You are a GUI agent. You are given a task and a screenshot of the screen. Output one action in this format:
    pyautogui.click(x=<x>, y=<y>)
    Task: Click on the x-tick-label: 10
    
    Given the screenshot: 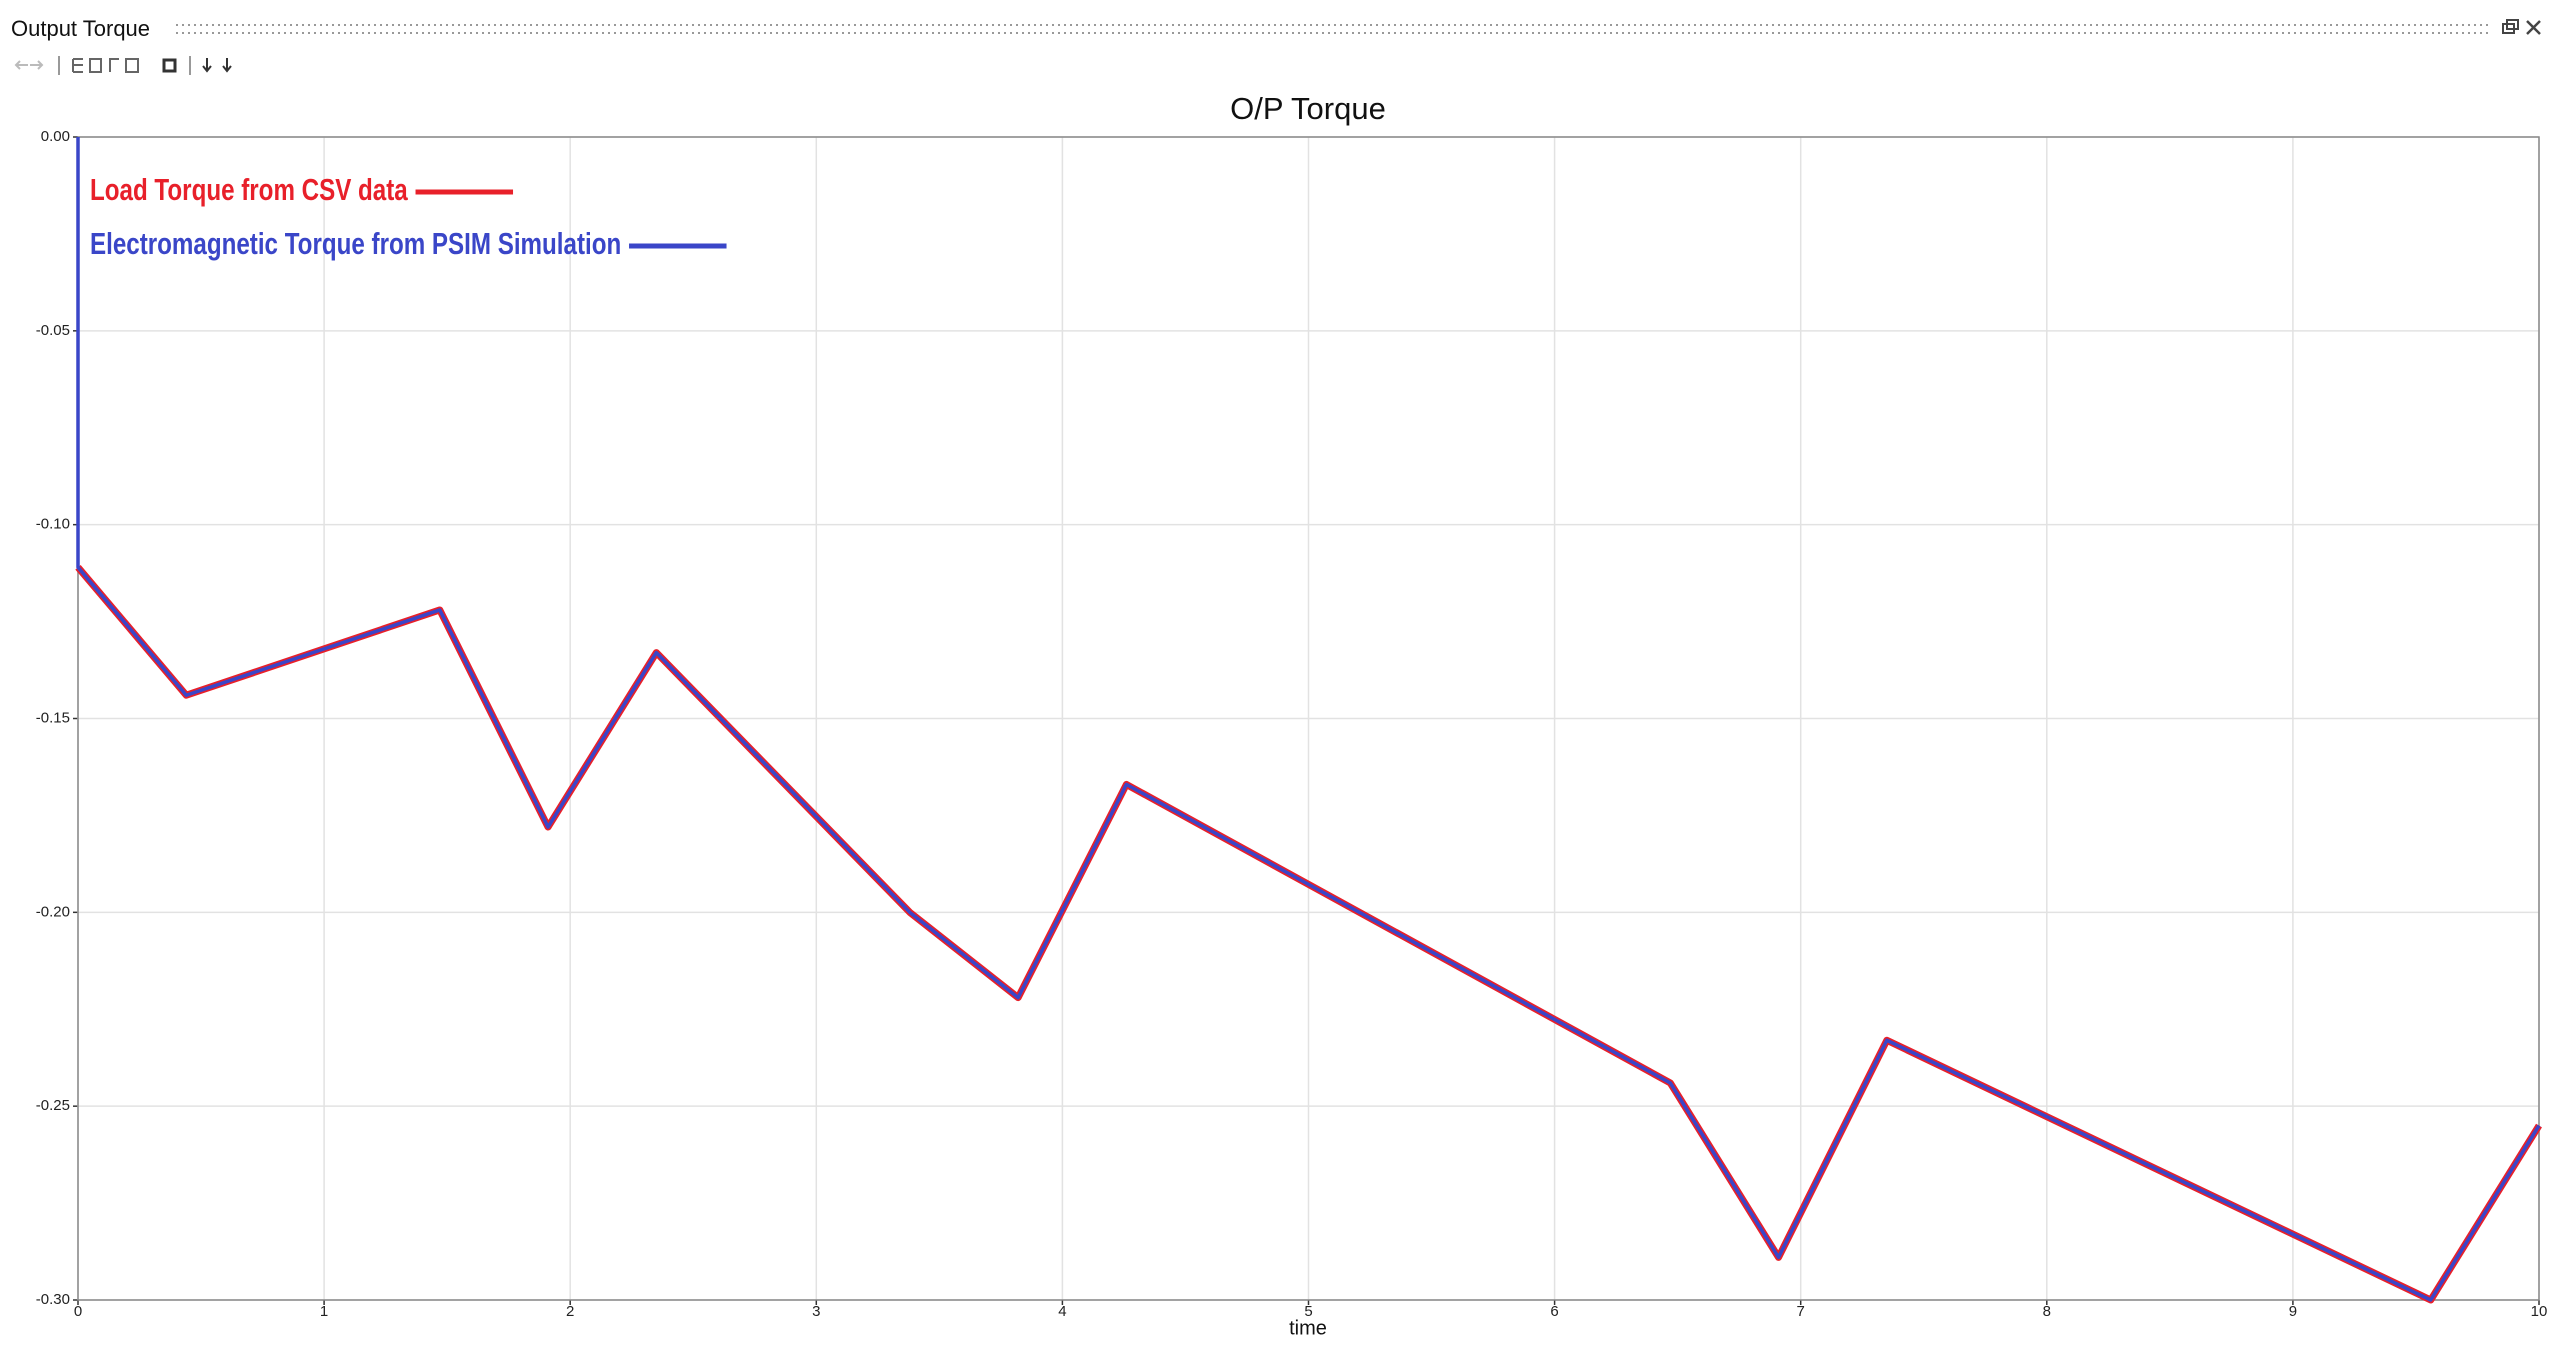 What is the action you would take?
    pyautogui.click(x=2539, y=1311)
    